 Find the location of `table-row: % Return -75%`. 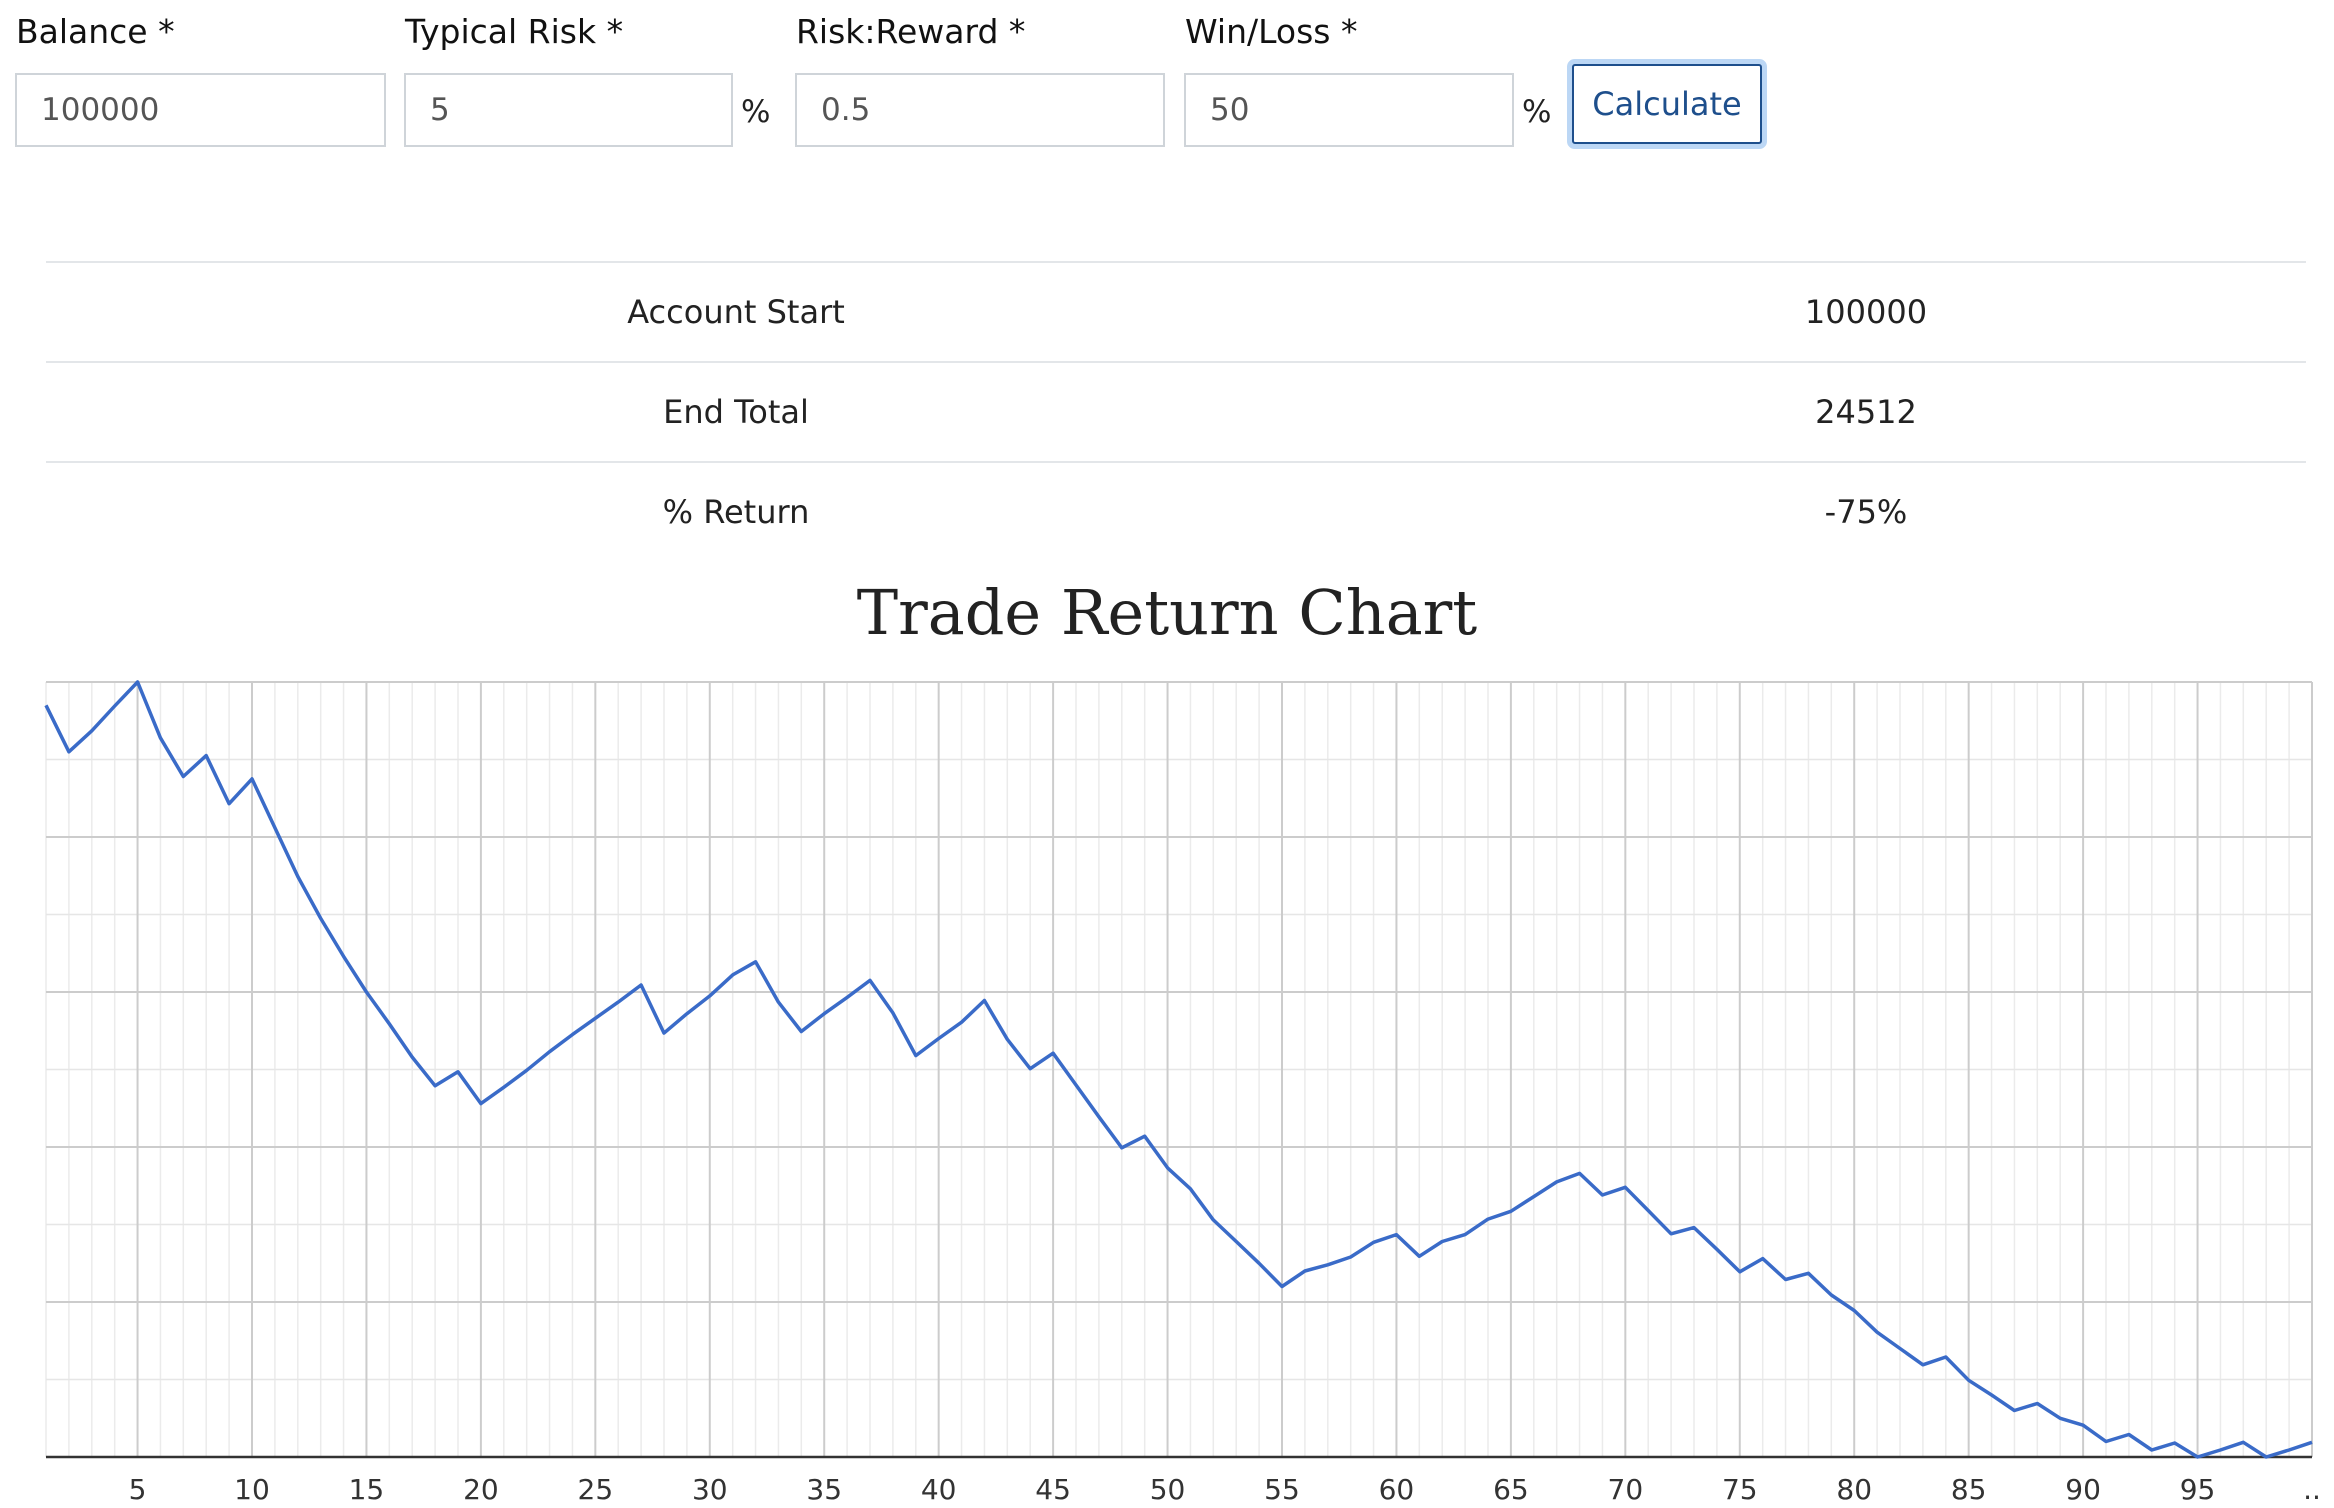

table-row: % Return -75% is located at coordinates (1176, 511).